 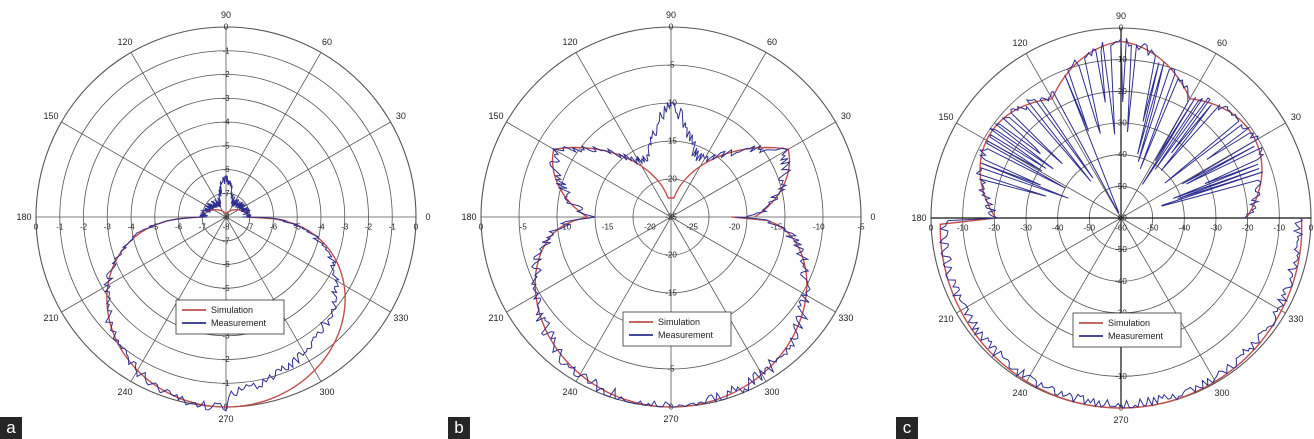 What do you see at coordinates (1121, 218) in the screenshot?
I see `radial-tick-label: -60` at bounding box center [1121, 218].